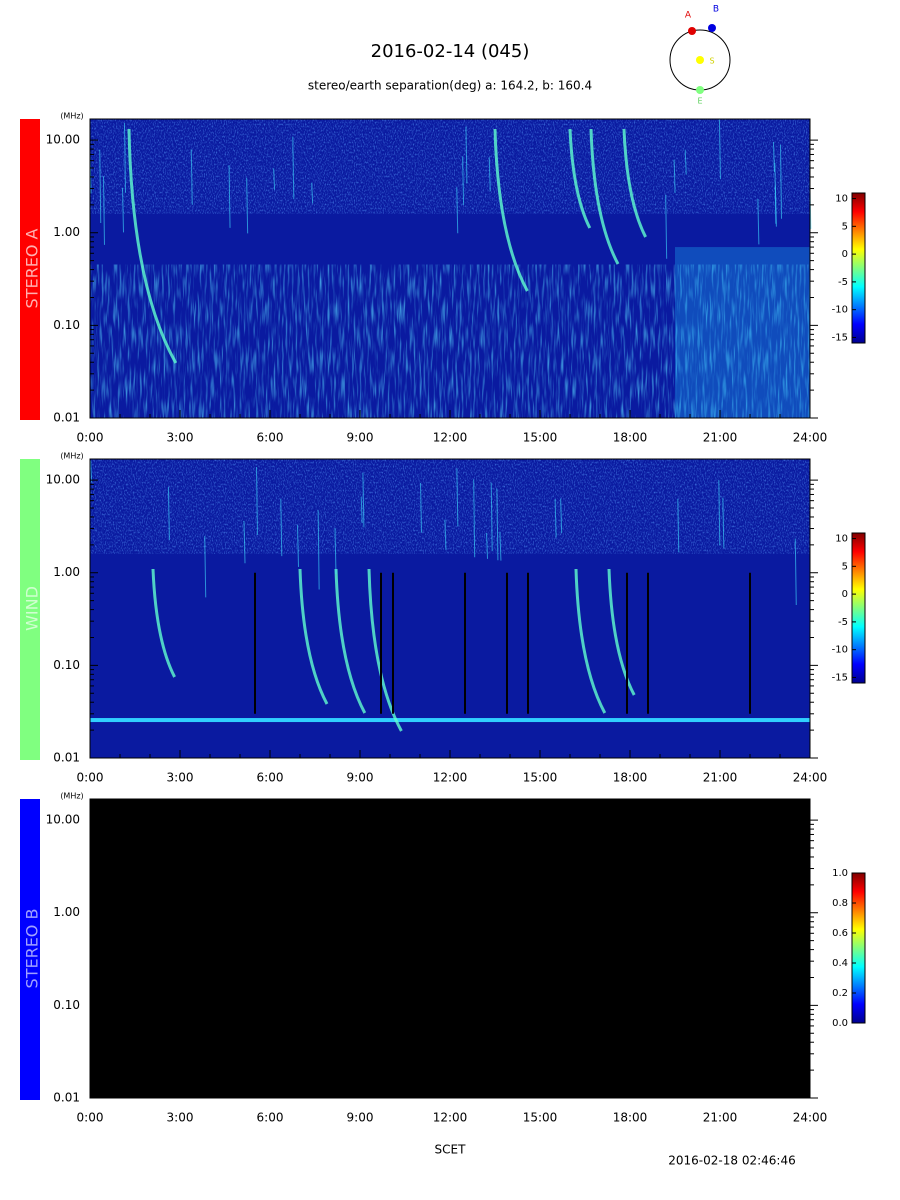 This screenshot has height=1200, width=900. What do you see at coordinates (845, 594) in the screenshot?
I see `colorbar-tick-label: 0` at bounding box center [845, 594].